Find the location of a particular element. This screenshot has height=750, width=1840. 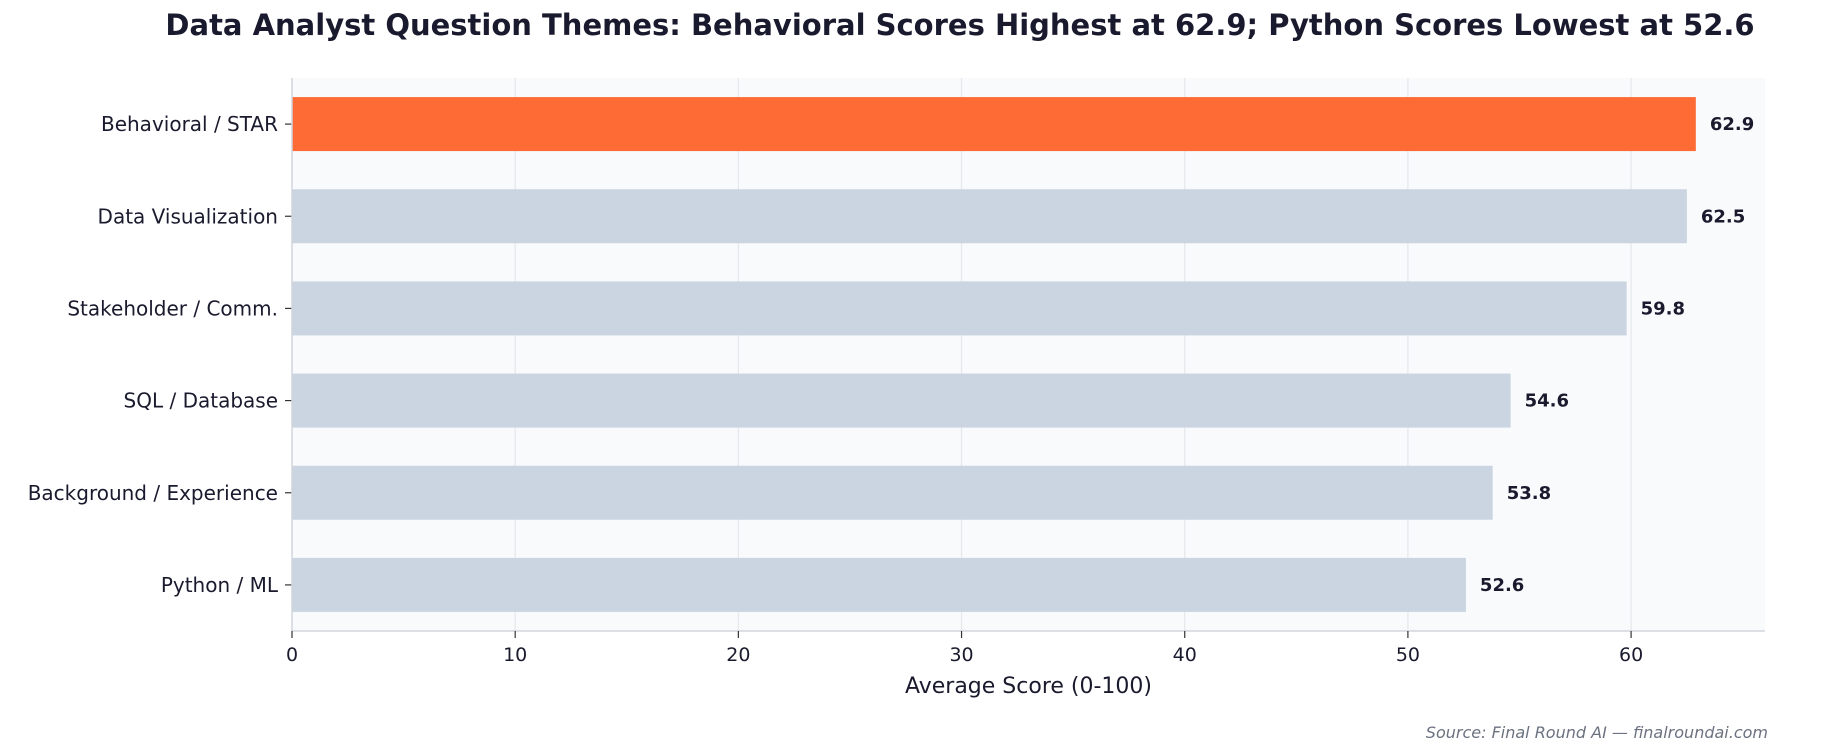

x-tick-label: 40 is located at coordinates (1185, 655).